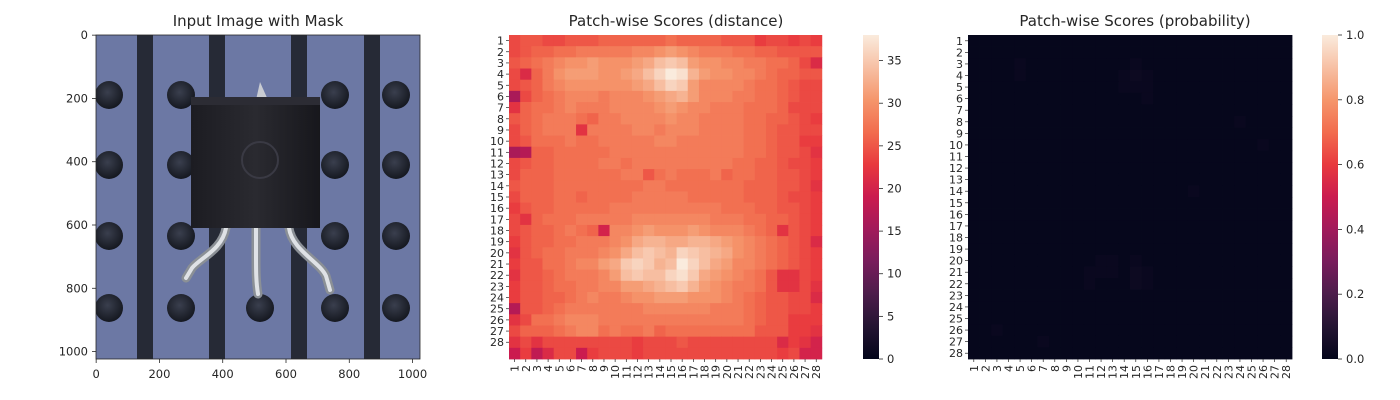 This screenshot has height=400, width=1400. I want to click on y-tick-label: 15, so click(956, 203).